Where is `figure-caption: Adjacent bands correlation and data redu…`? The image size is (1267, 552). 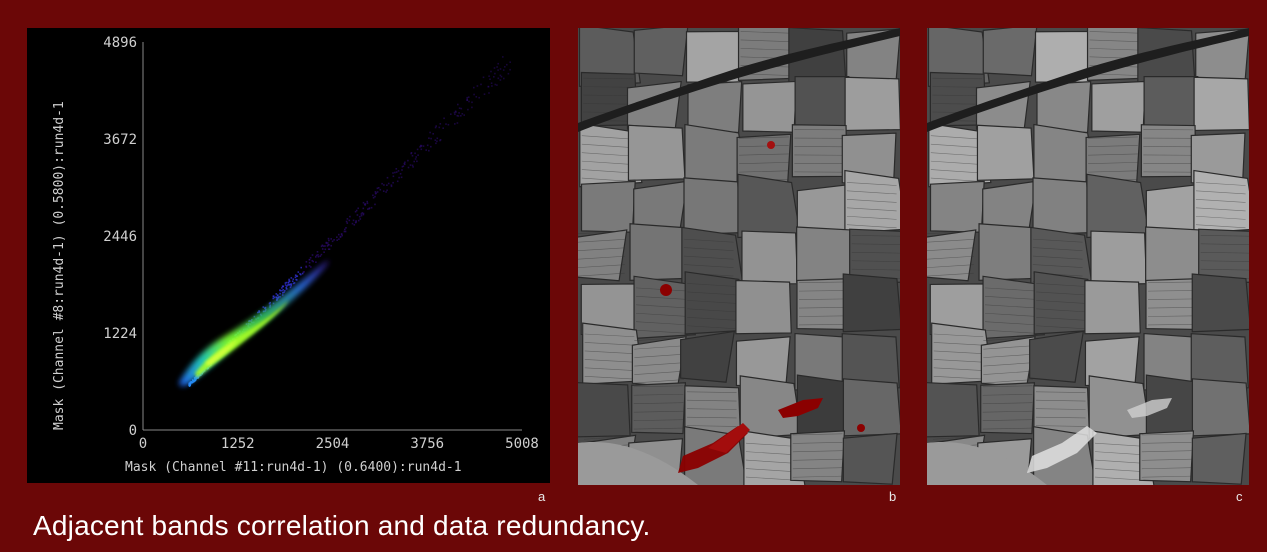 figure-caption: Adjacent bands correlation and data redu… is located at coordinates (342, 525).